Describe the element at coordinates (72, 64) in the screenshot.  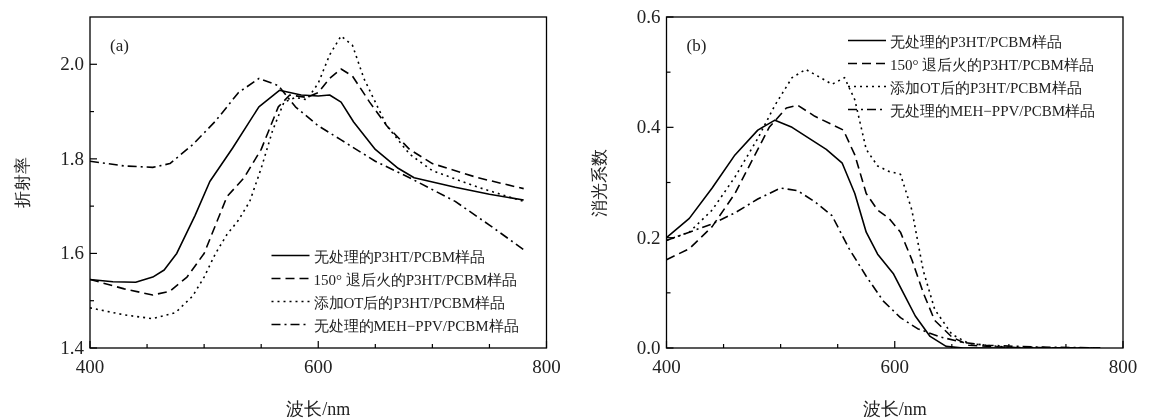
I see `y-tick-label: 2.0` at that location.